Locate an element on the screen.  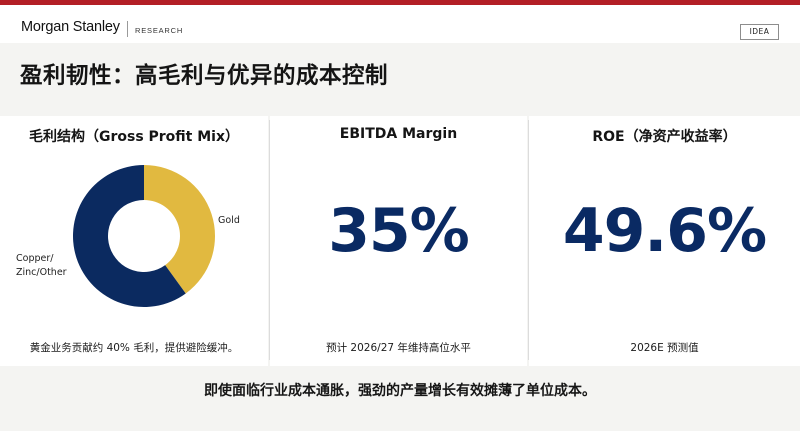
copper-label-line1: Copper/ is located at coordinates (35, 258).